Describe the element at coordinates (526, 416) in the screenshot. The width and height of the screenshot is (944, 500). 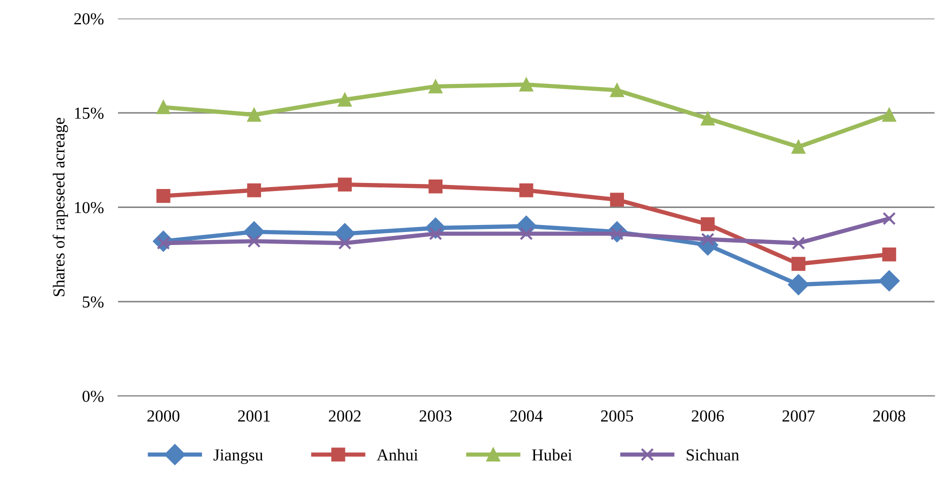
I see `x-tick-label: 2004` at that location.